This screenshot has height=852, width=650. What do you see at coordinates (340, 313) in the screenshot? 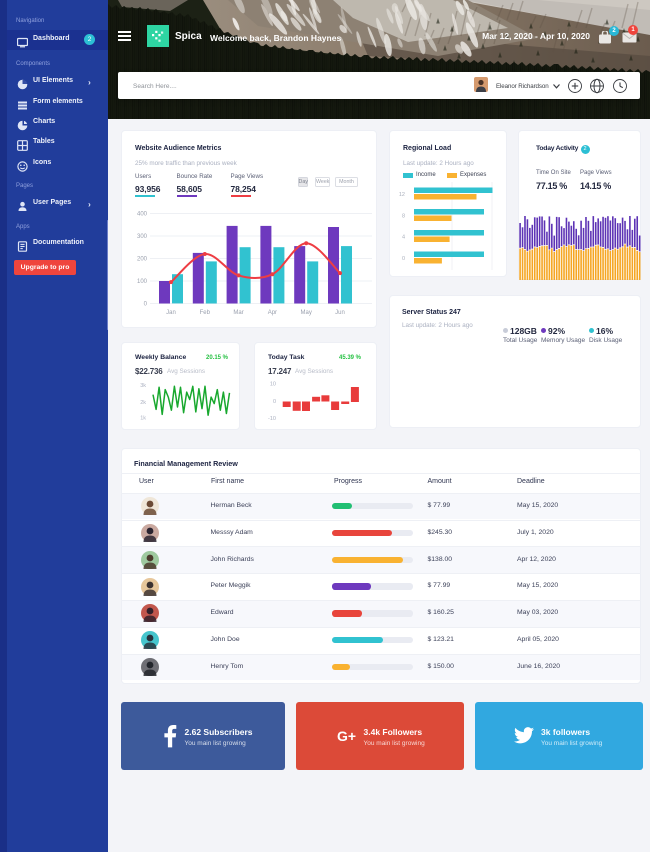
I see `svg-text: Jun` at bounding box center [340, 313].